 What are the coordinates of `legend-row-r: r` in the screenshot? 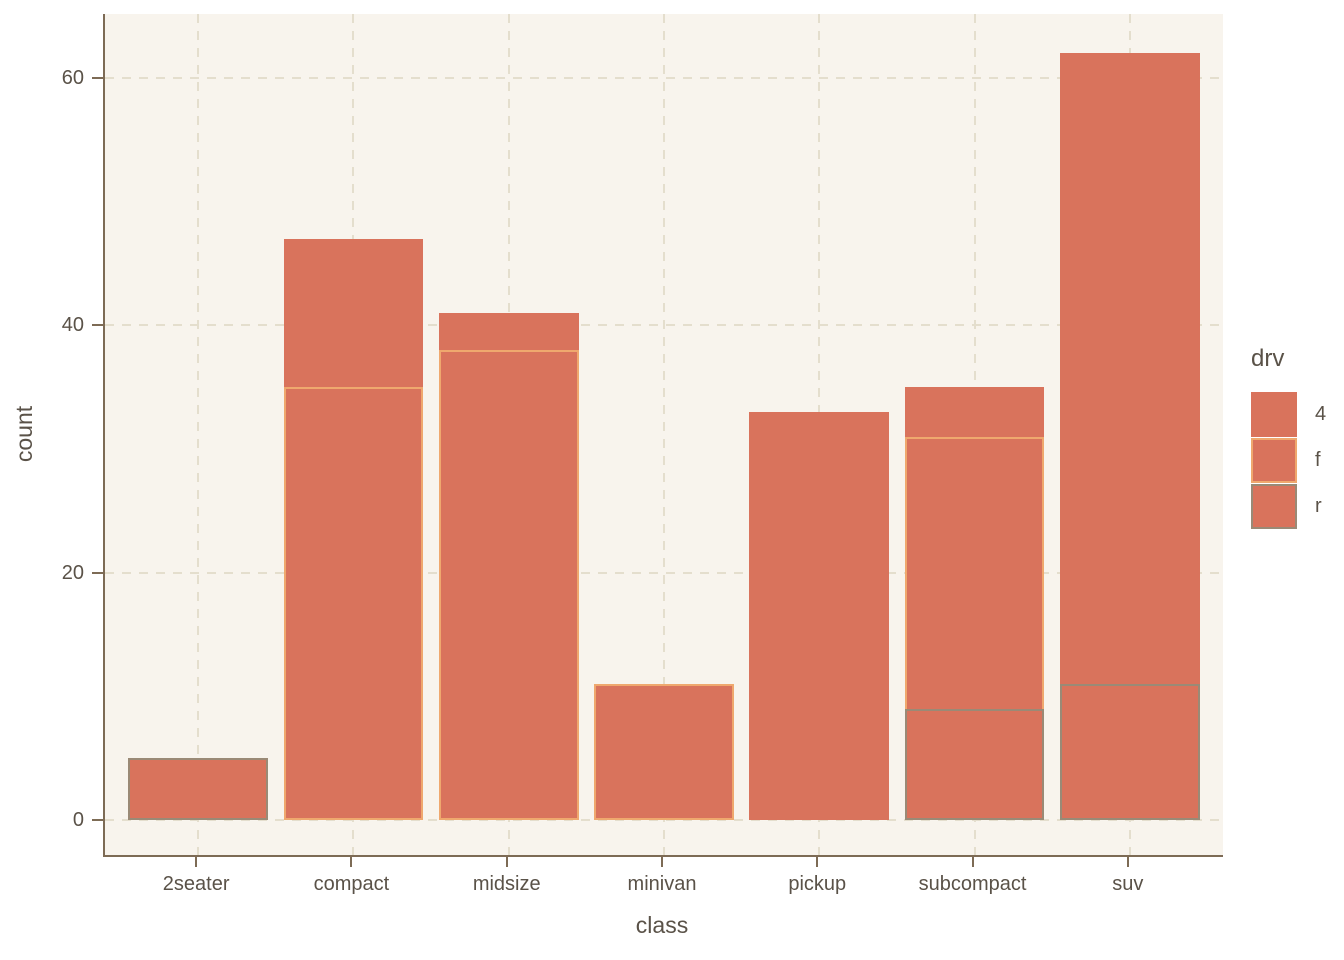 It's located at (1297, 506).